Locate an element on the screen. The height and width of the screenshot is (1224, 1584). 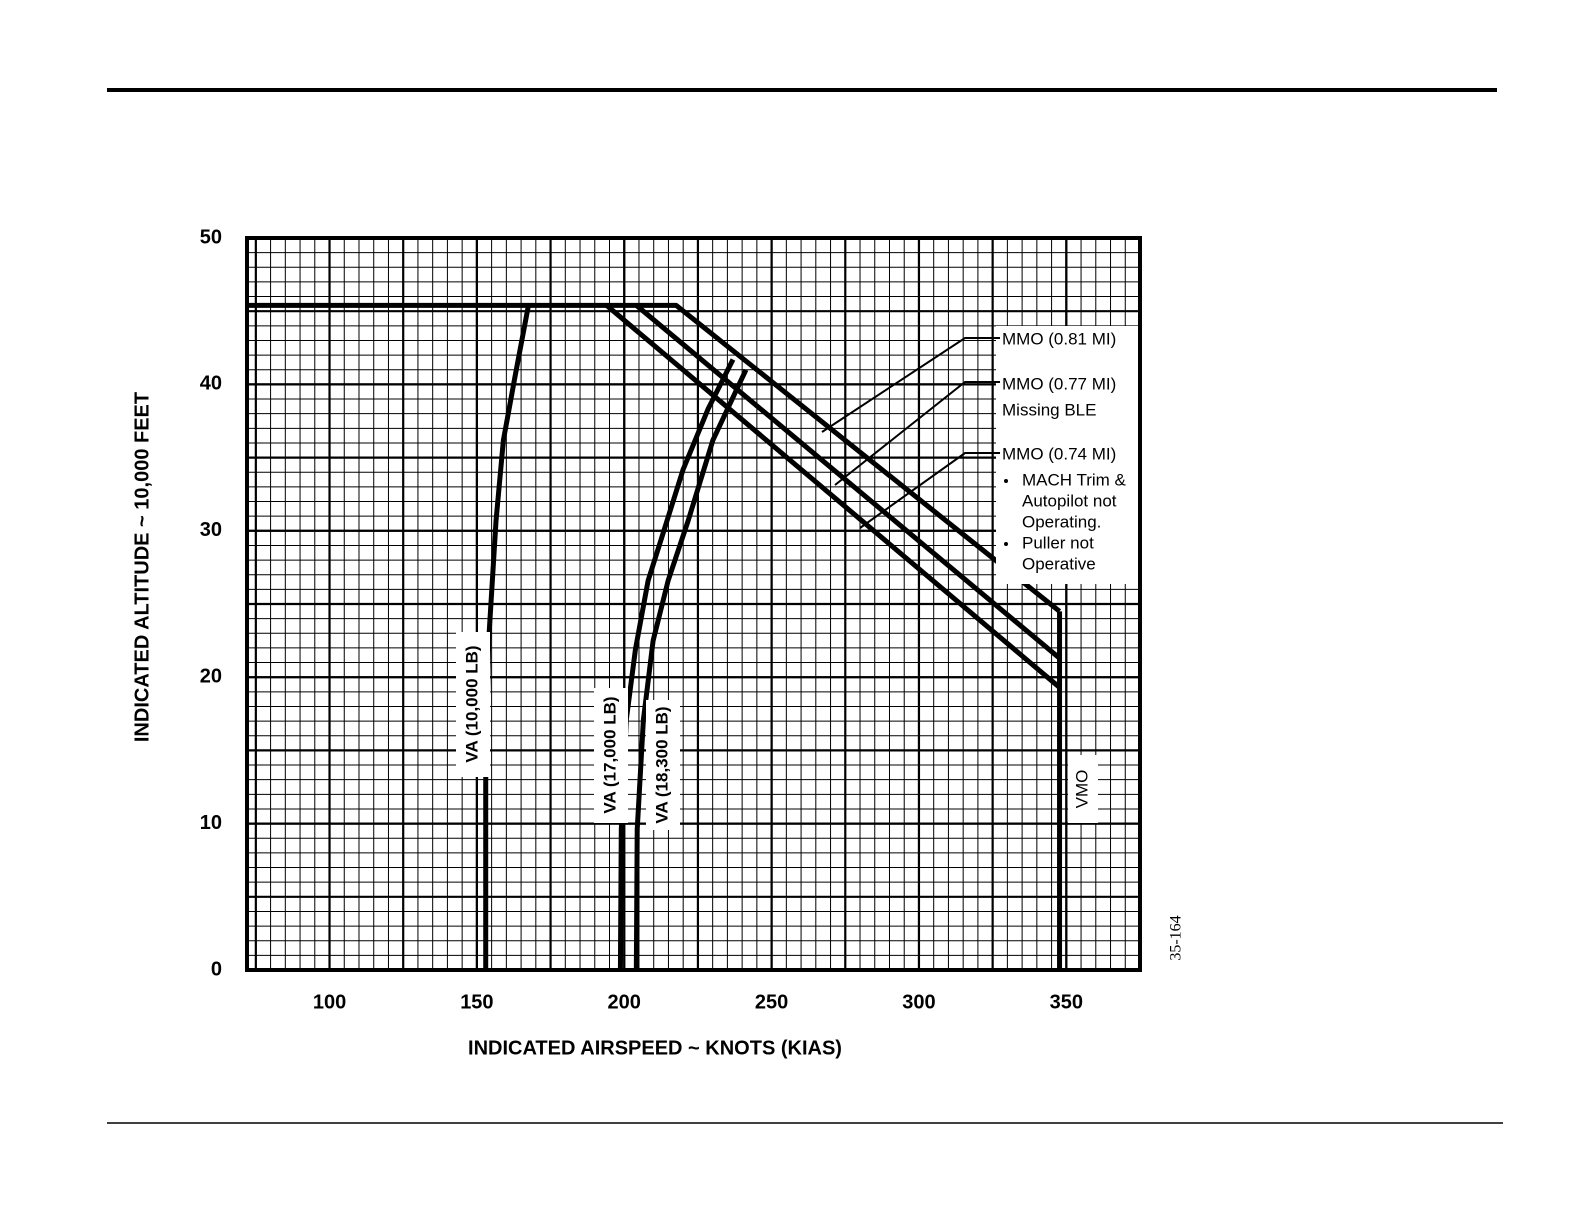
annotation: MACH Trim & is located at coordinates (1074, 479).